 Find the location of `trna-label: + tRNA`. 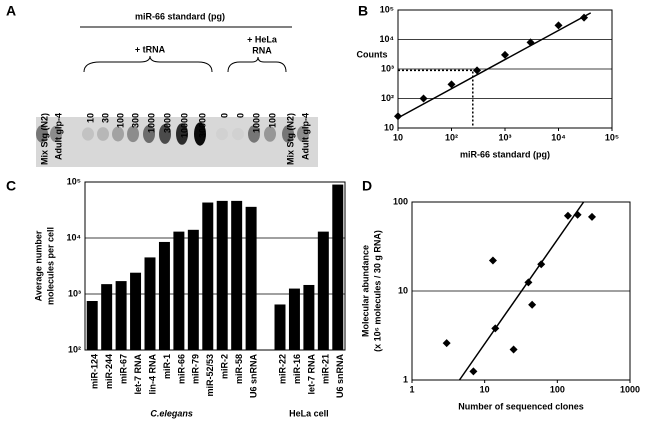

trna-label: + tRNA is located at coordinates (150, 49).